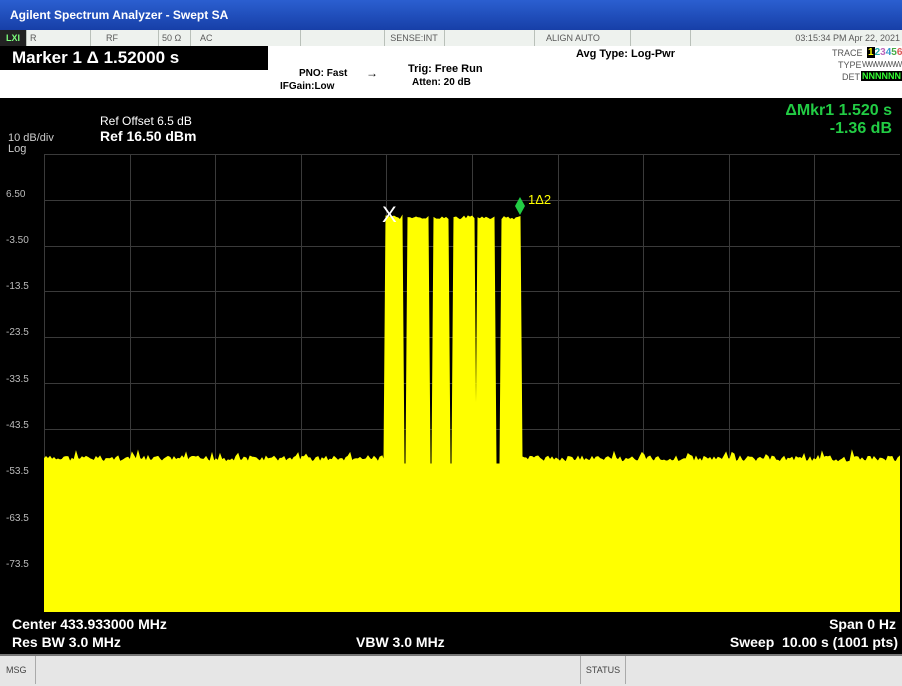 This screenshot has width=902, height=686. What do you see at coordinates (851, 77) in the screenshot?
I see `det-label: DET` at bounding box center [851, 77].